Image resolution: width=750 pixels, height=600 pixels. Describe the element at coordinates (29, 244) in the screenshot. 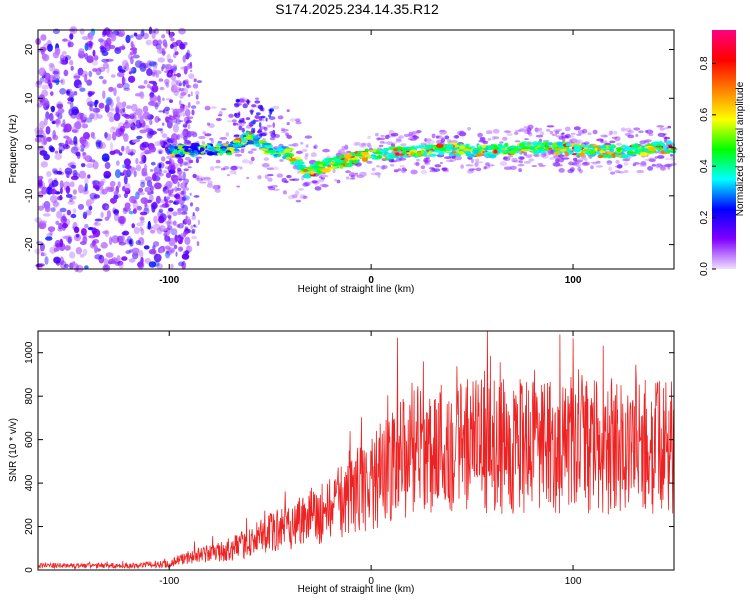

I see `y-tick-label: -20` at that location.